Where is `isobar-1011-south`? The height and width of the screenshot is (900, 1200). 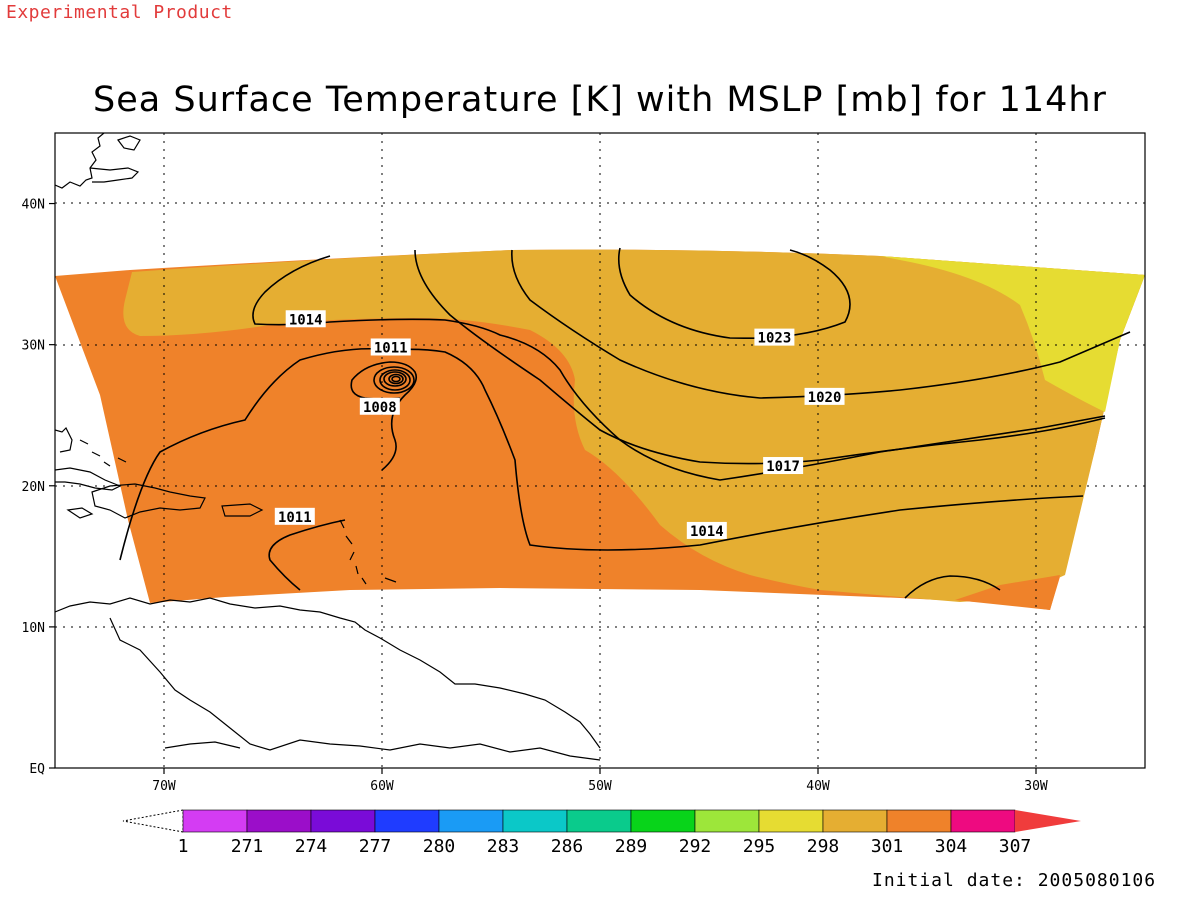
isobar-1011-south is located at coordinates (307, 555).